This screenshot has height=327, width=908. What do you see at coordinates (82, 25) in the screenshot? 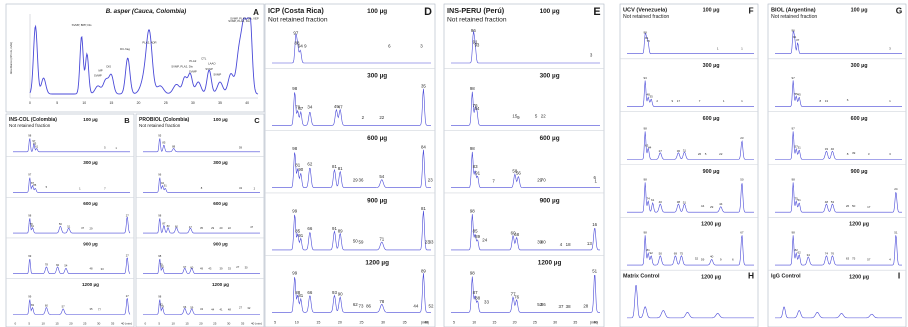
I see `panel-a-annotation: SVMP, BPP, Dis` at bounding box center [82, 25].